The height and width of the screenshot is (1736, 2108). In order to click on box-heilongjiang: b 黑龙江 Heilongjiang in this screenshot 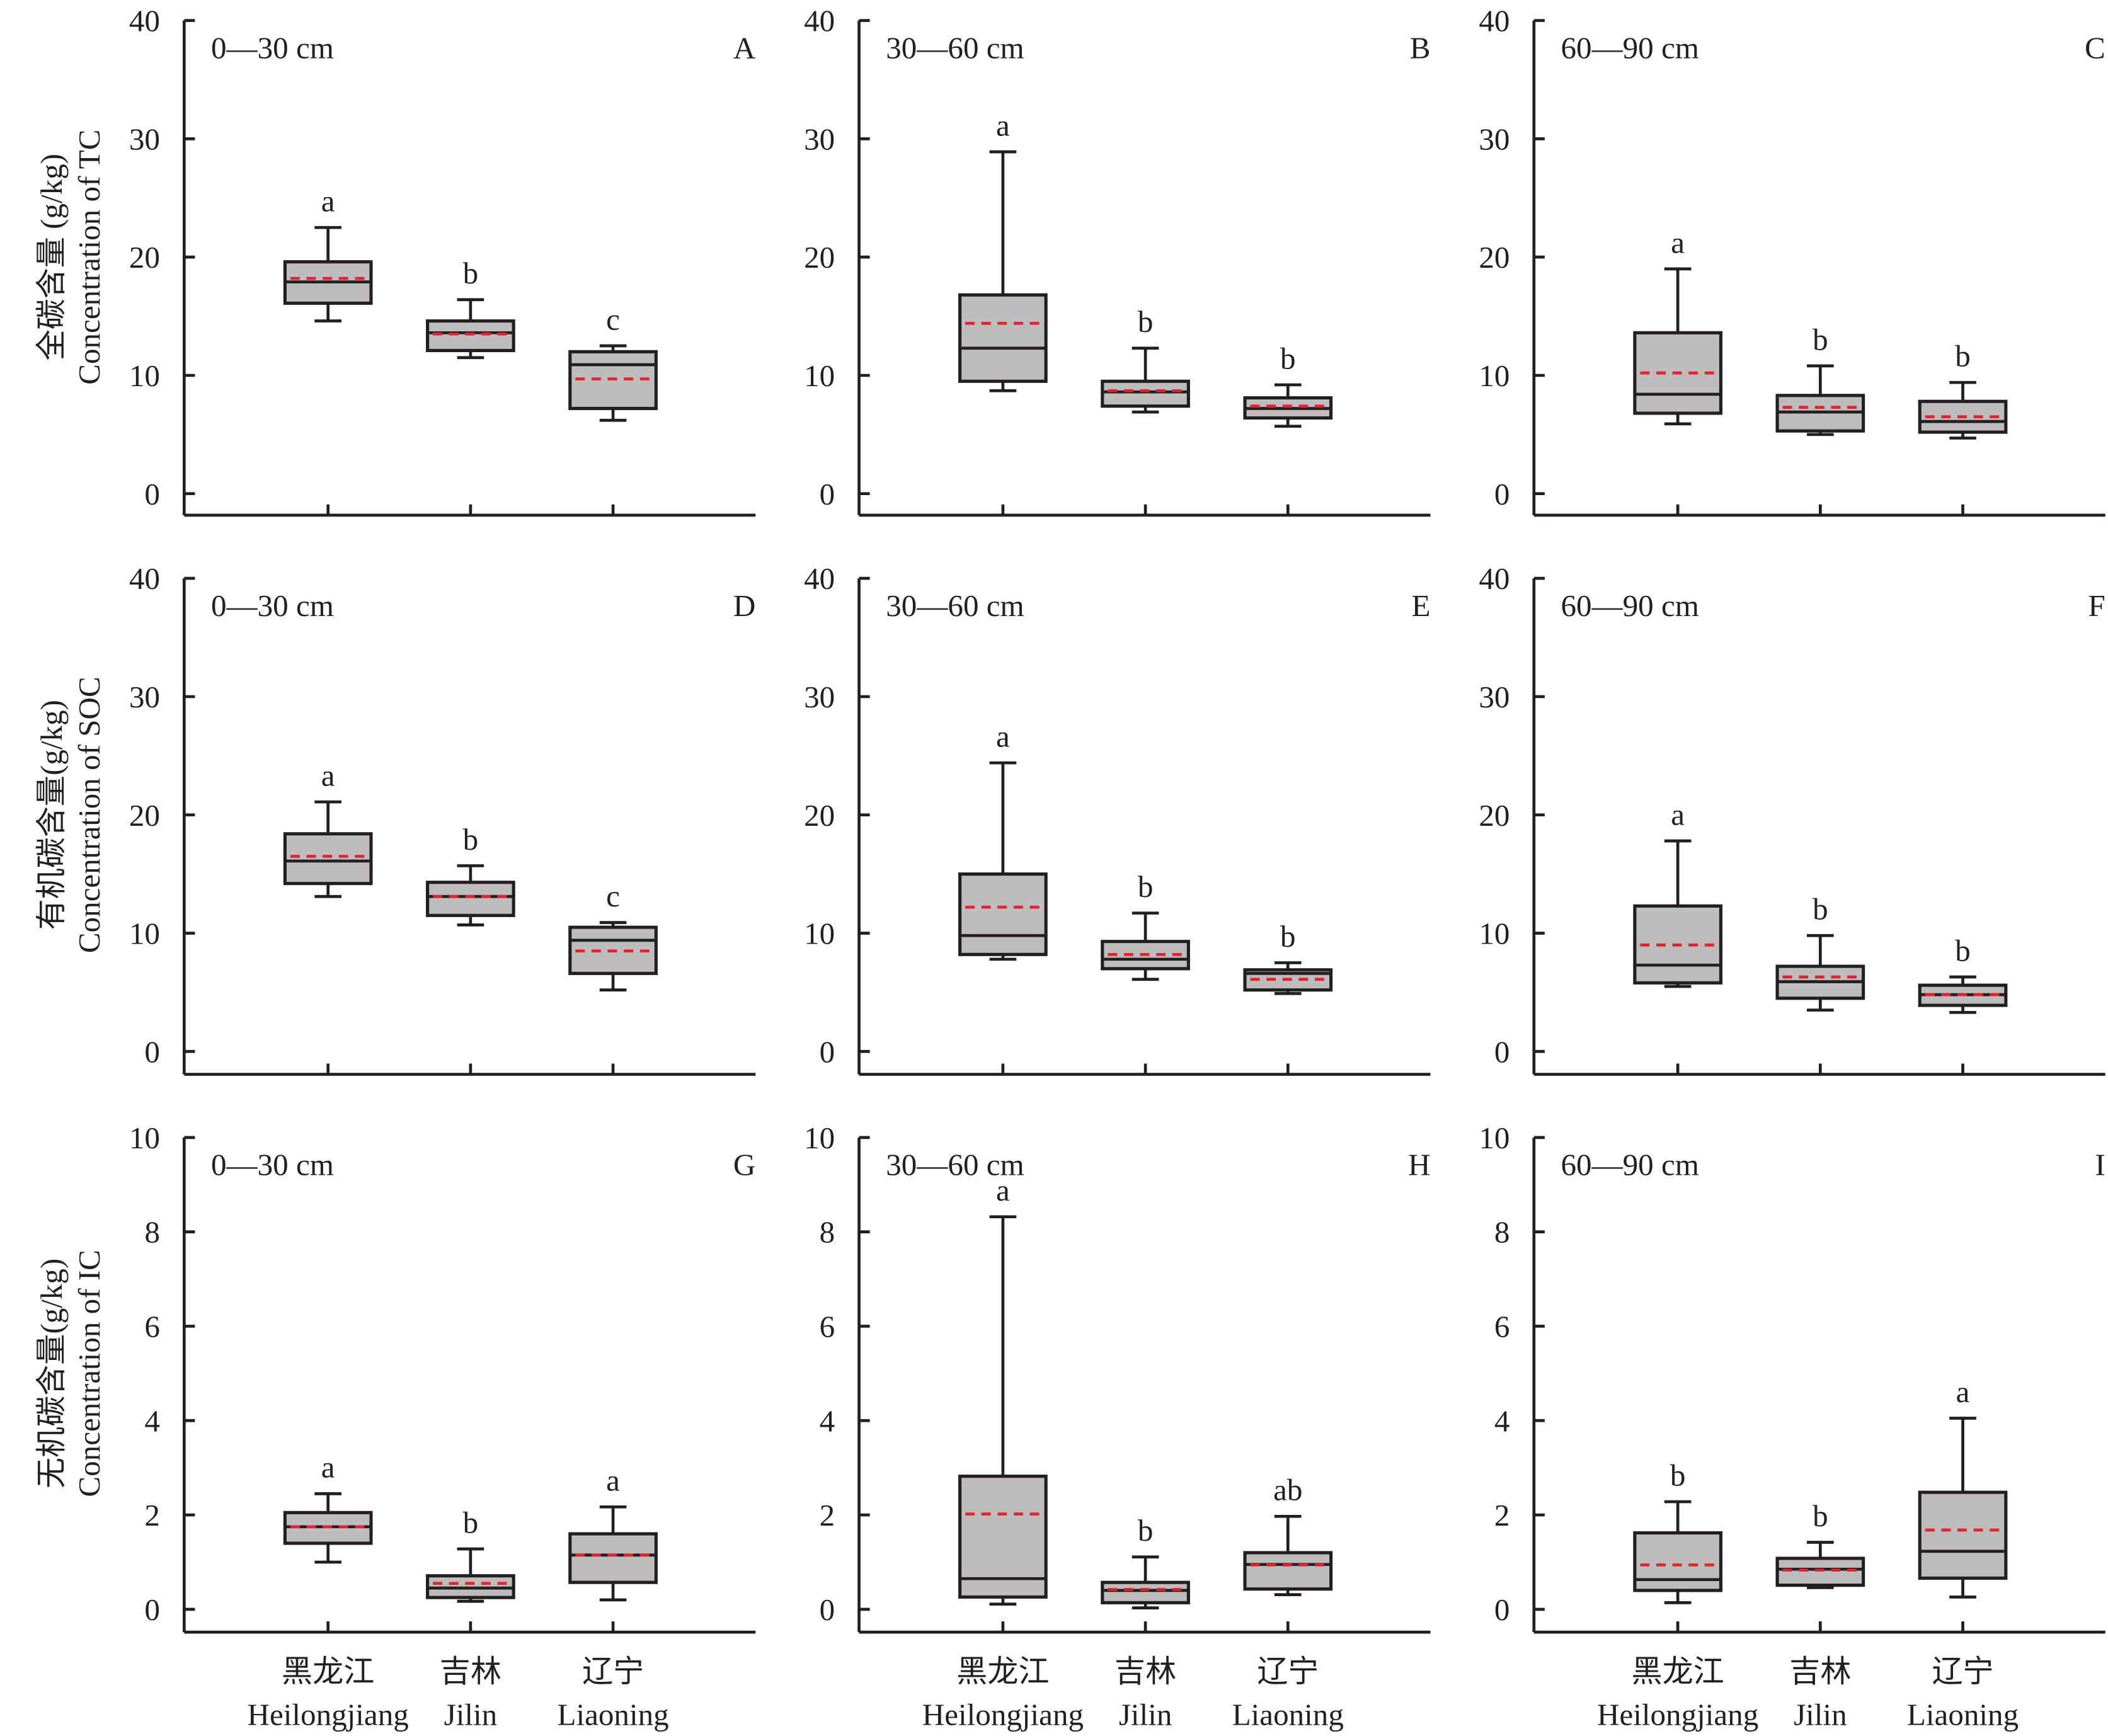, I will do `click(1677, 1595)`.